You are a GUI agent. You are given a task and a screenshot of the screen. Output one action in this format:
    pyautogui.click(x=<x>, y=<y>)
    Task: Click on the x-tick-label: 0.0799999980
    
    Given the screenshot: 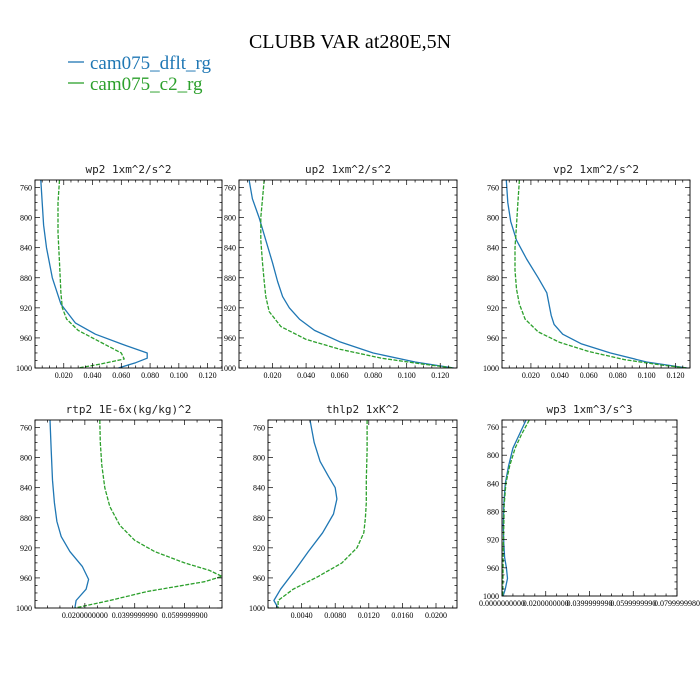 What is the action you would take?
    pyautogui.click(x=677, y=603)
    